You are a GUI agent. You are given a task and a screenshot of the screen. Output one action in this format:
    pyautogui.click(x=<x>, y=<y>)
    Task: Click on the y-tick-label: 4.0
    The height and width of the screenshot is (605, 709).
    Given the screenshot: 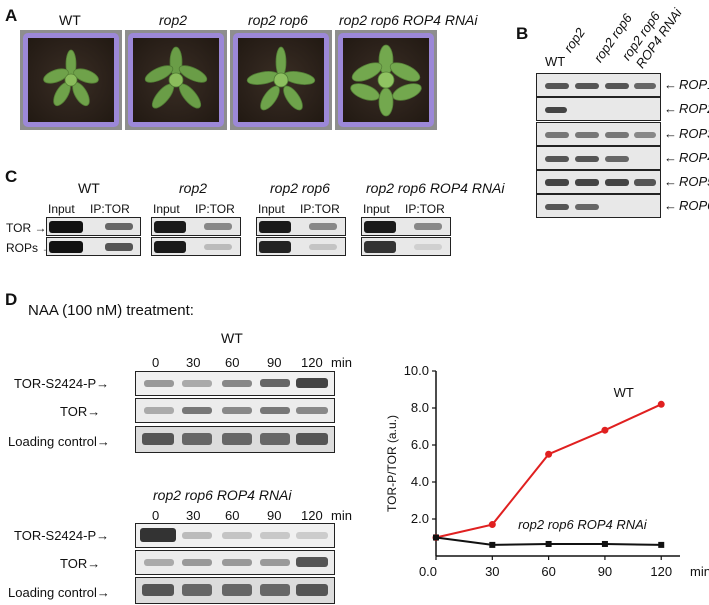 What is the action you would take?
    pyautogui.click(x=420, y=481)
    